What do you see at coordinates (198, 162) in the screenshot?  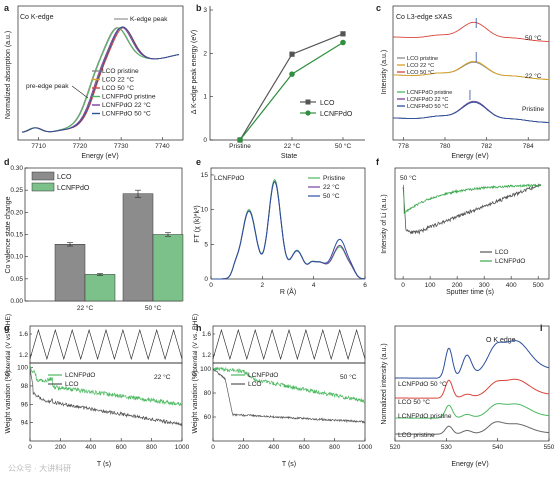 I see `panel-e-letter: e` at bounding box center [198, 162].